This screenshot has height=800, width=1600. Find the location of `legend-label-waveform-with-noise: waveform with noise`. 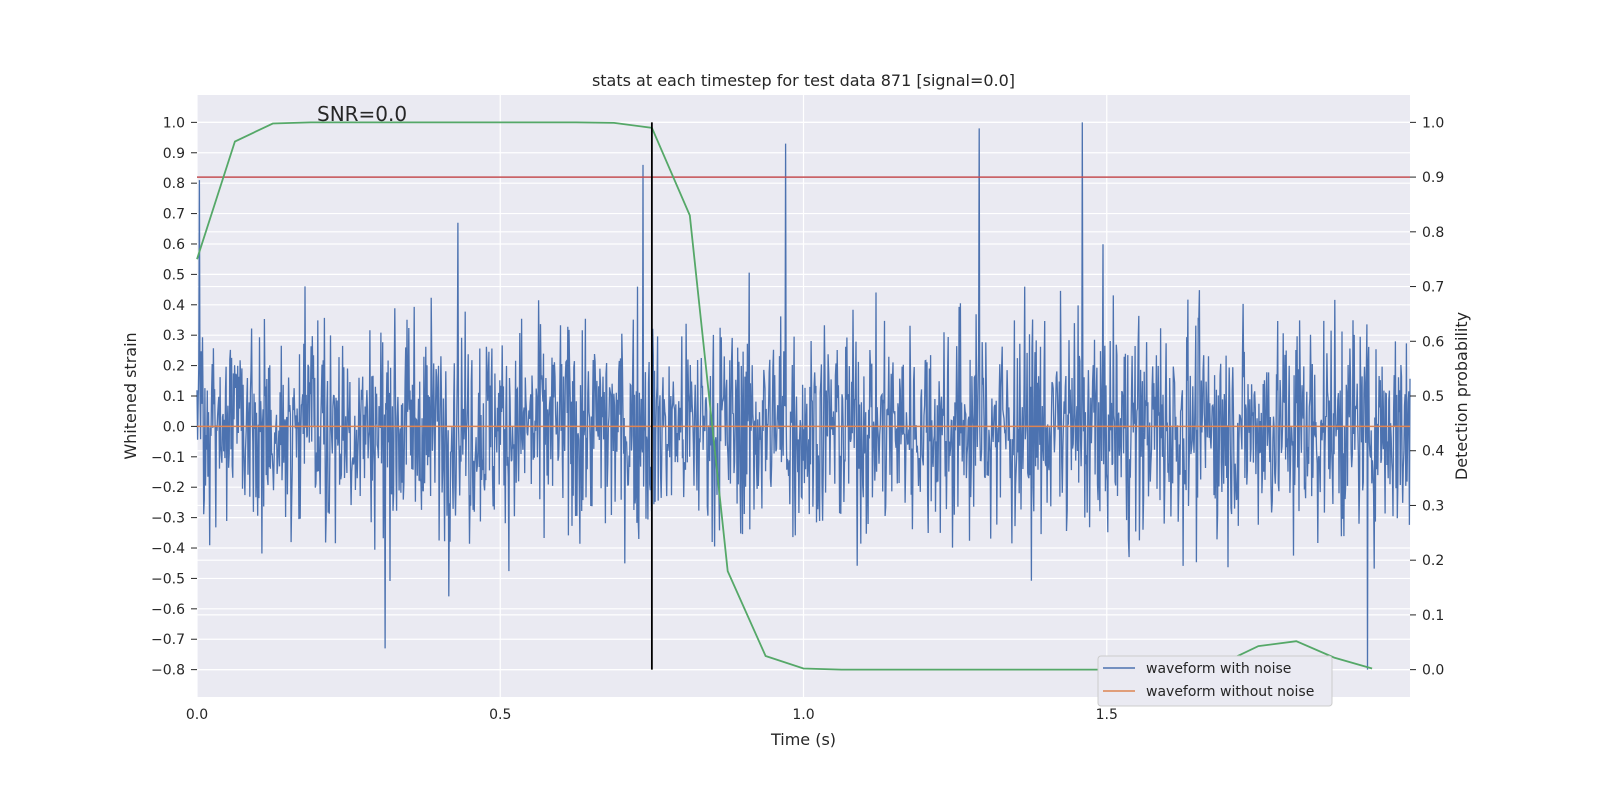

legend-label-waveform-with-noise: waveform with noise is located at coordinates (1218, 669).